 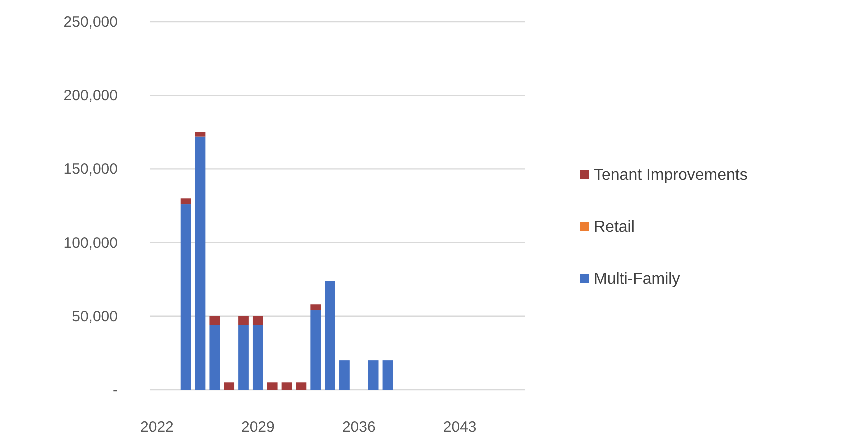 What do you see at coordinates (258, 427) in the screenshot?
I see `x-tick-label: 2029` at bounding box center [258, 427].